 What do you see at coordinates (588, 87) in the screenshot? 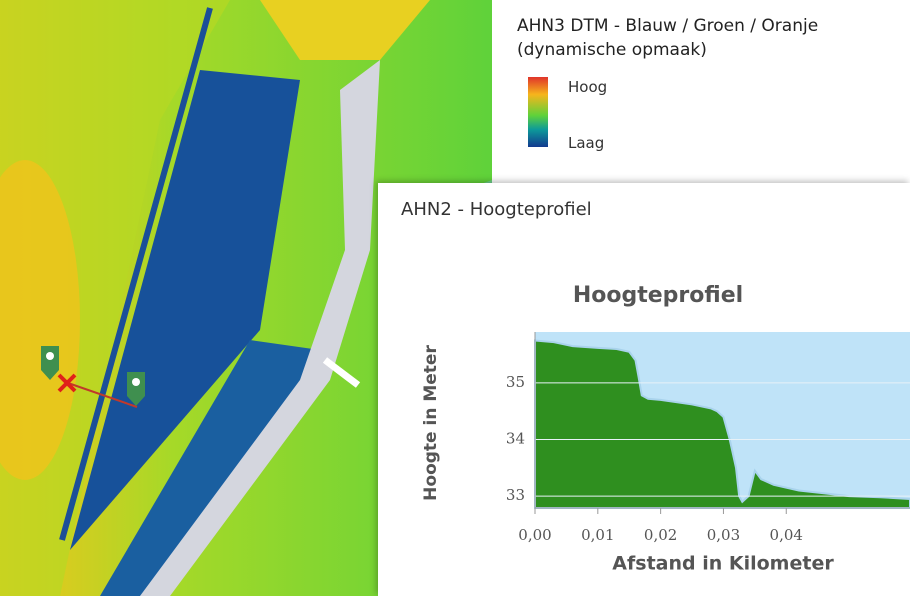
I see `legend-high: Hoog` at bounding box center [588, 87].